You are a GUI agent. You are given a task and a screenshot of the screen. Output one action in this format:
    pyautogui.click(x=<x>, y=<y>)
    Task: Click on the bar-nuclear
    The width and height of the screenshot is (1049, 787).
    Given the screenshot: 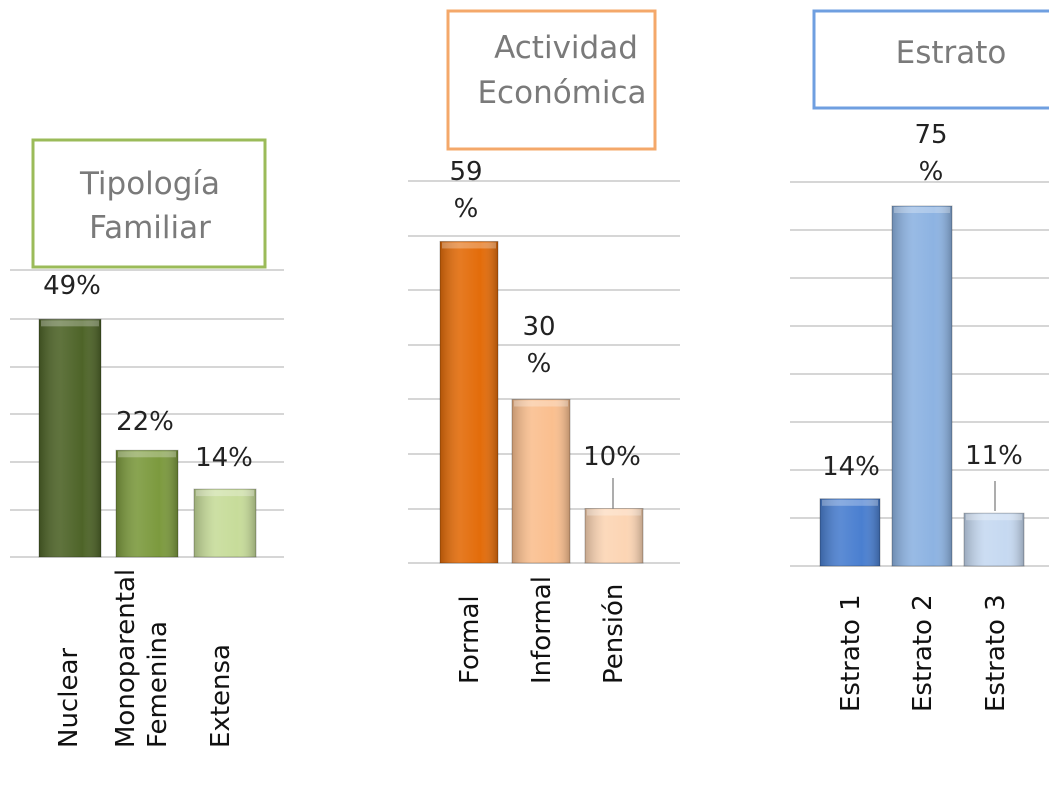 What is the action you would take?
    pyautogui.click(x=70, y=438)
    